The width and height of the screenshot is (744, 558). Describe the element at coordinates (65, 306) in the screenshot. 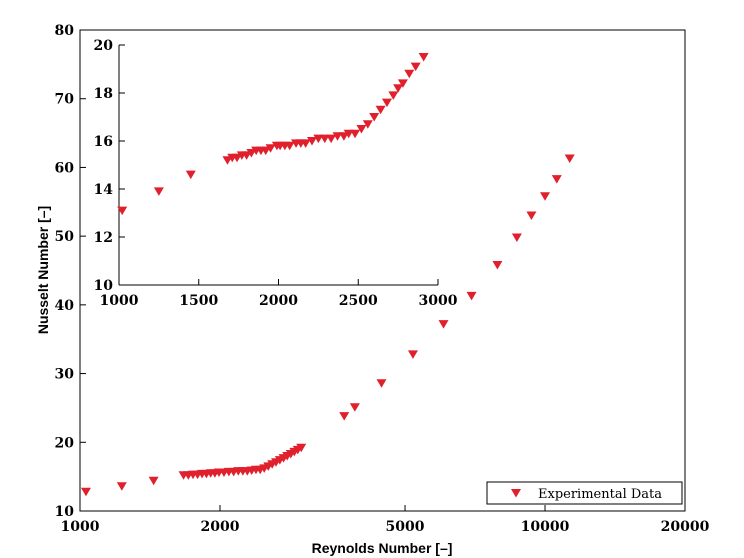

I see `main-y-tick-label: 40` at that location.